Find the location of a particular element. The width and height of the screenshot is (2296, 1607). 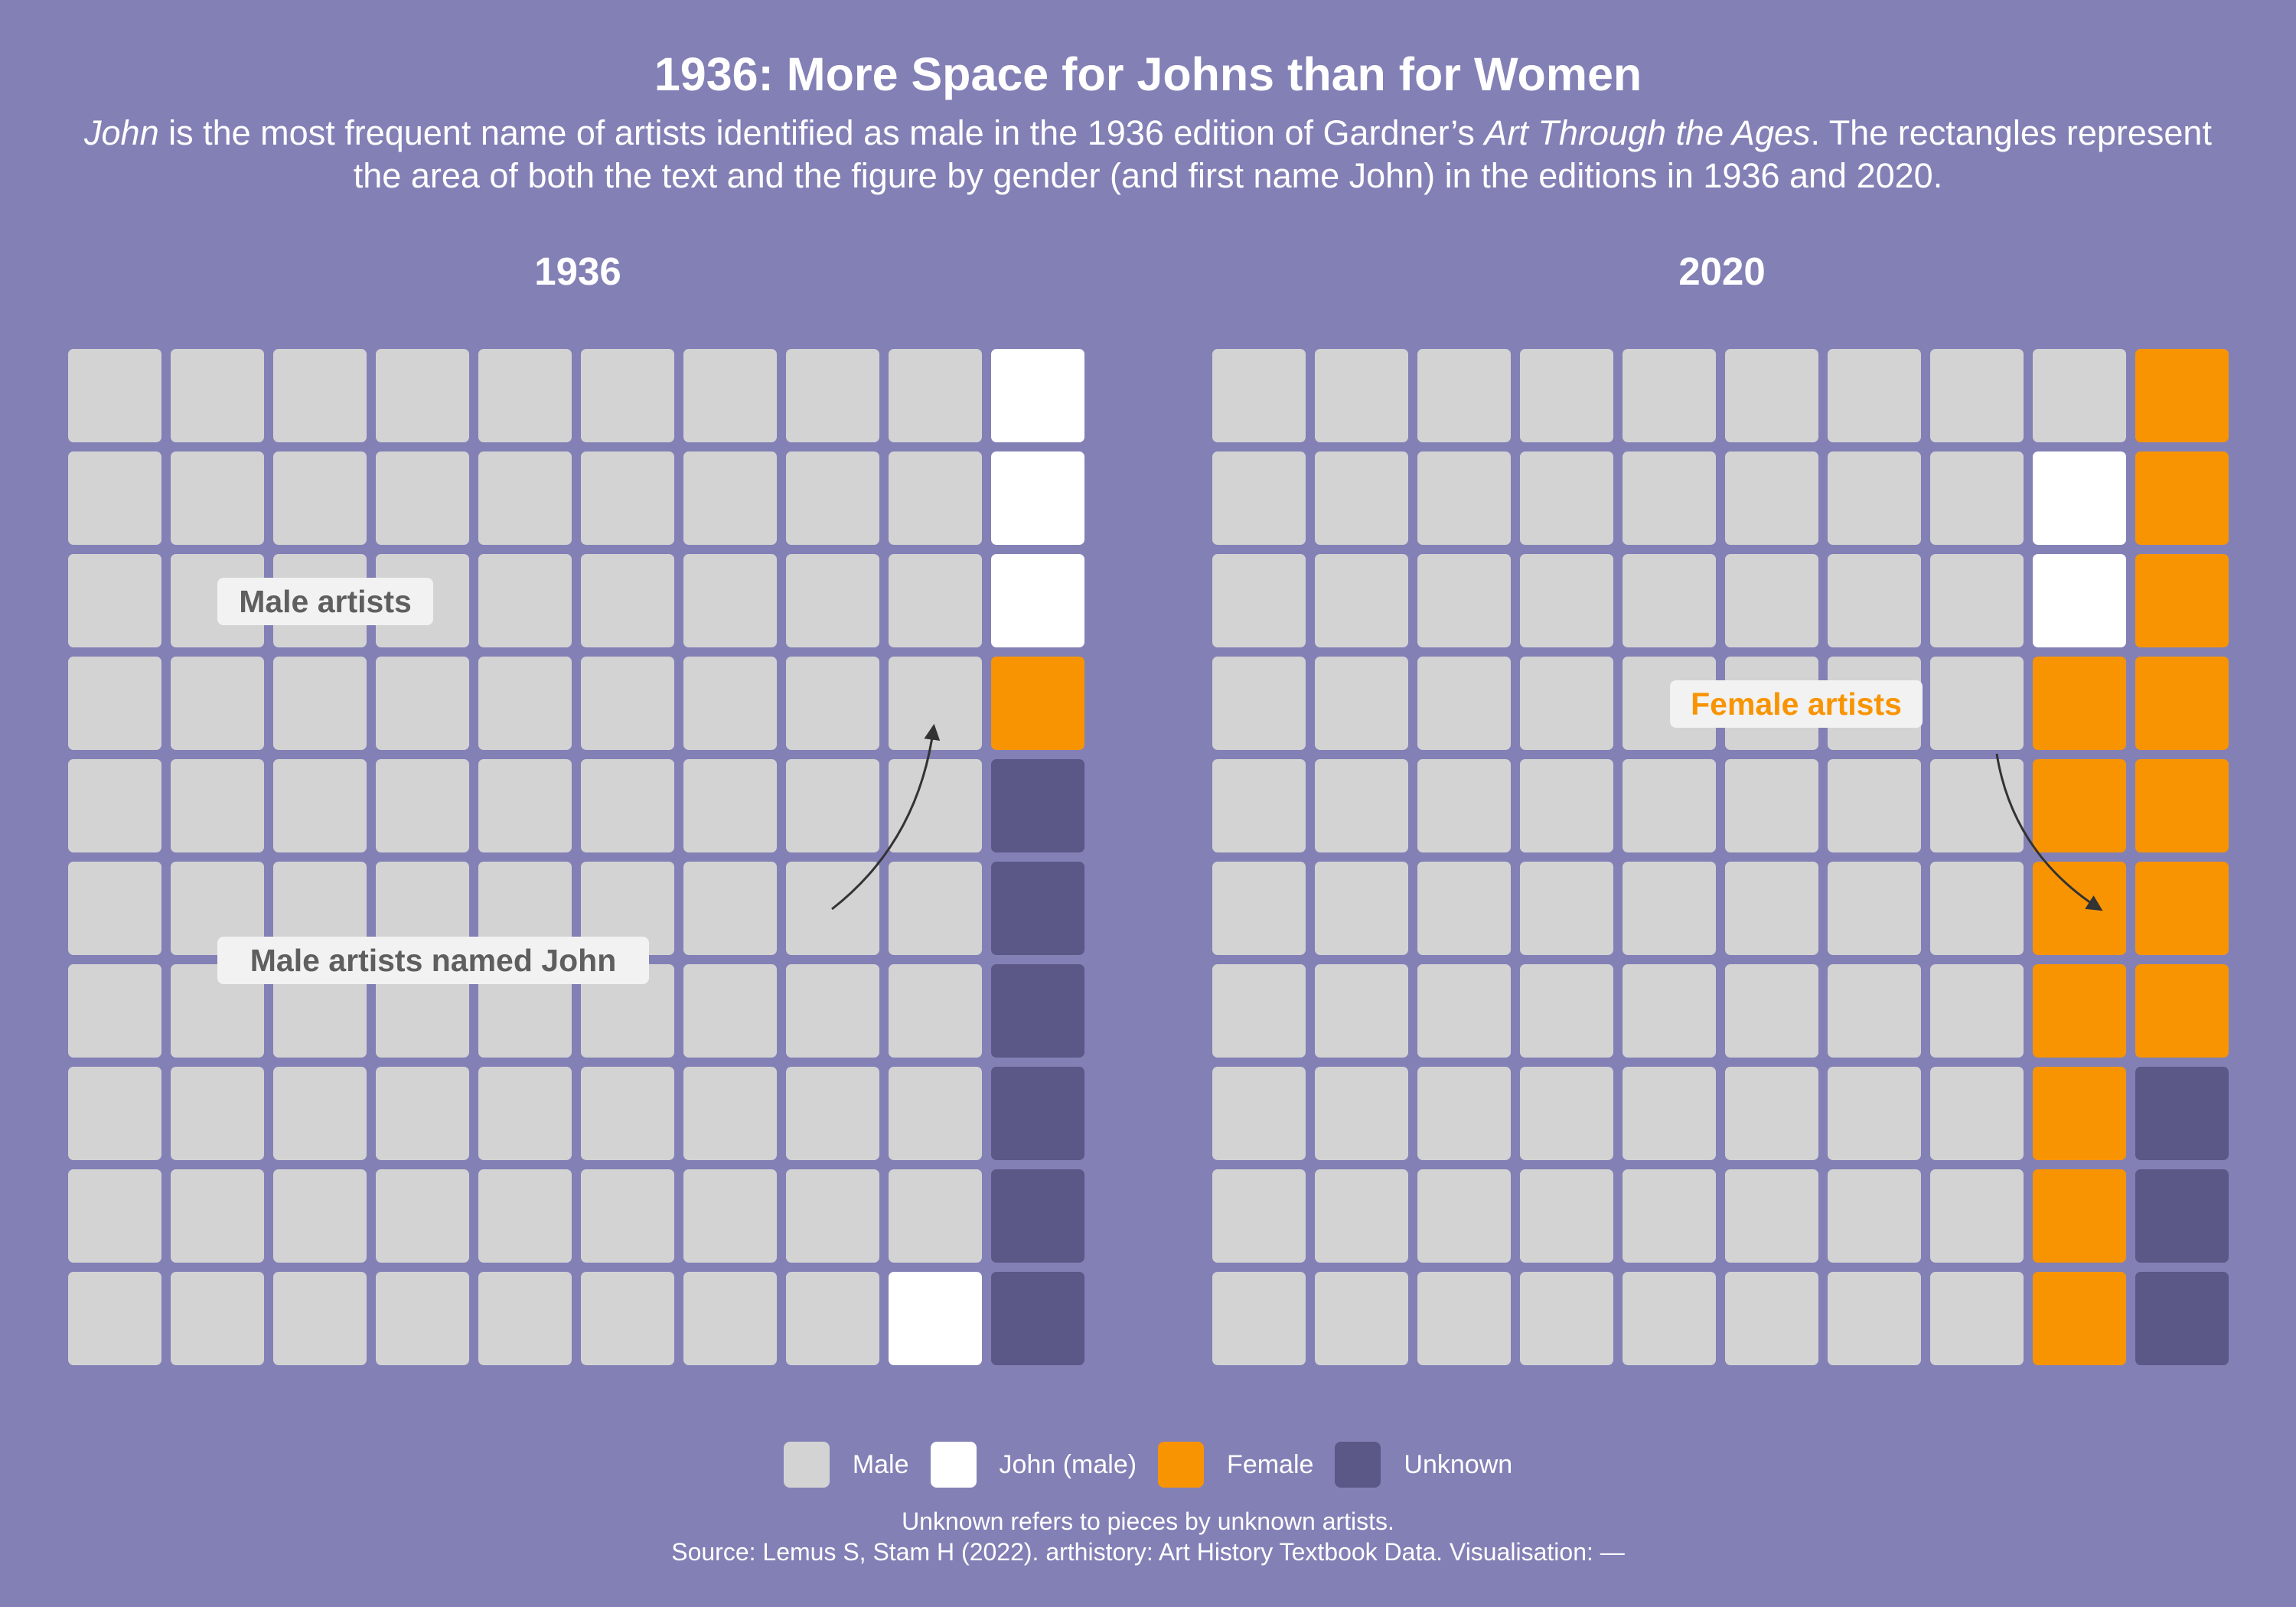

legend-swatch-female is located at coordinates (1181, 1465).